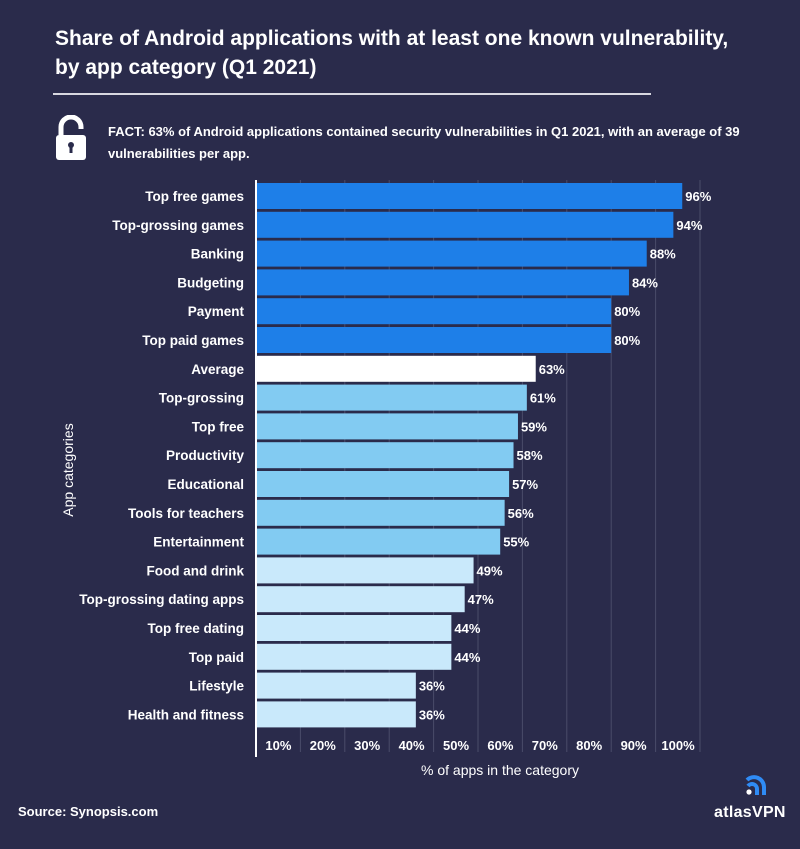 The height and width of the screenshot is (849, 800). Describe the element at coordinates (750, 812) in the screenshot. I see `brand-name: atlasVPN` at that location.